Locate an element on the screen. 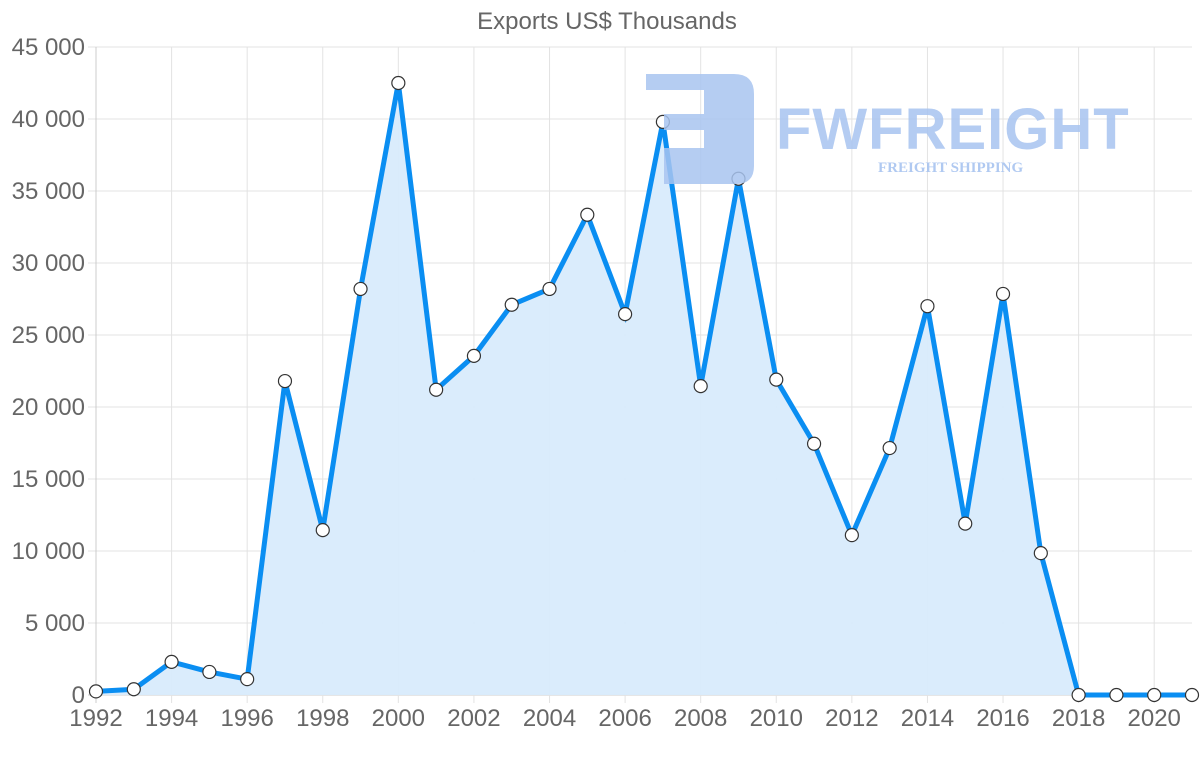  y-tick-label: 25 000 is located at coordinates (48, 335).